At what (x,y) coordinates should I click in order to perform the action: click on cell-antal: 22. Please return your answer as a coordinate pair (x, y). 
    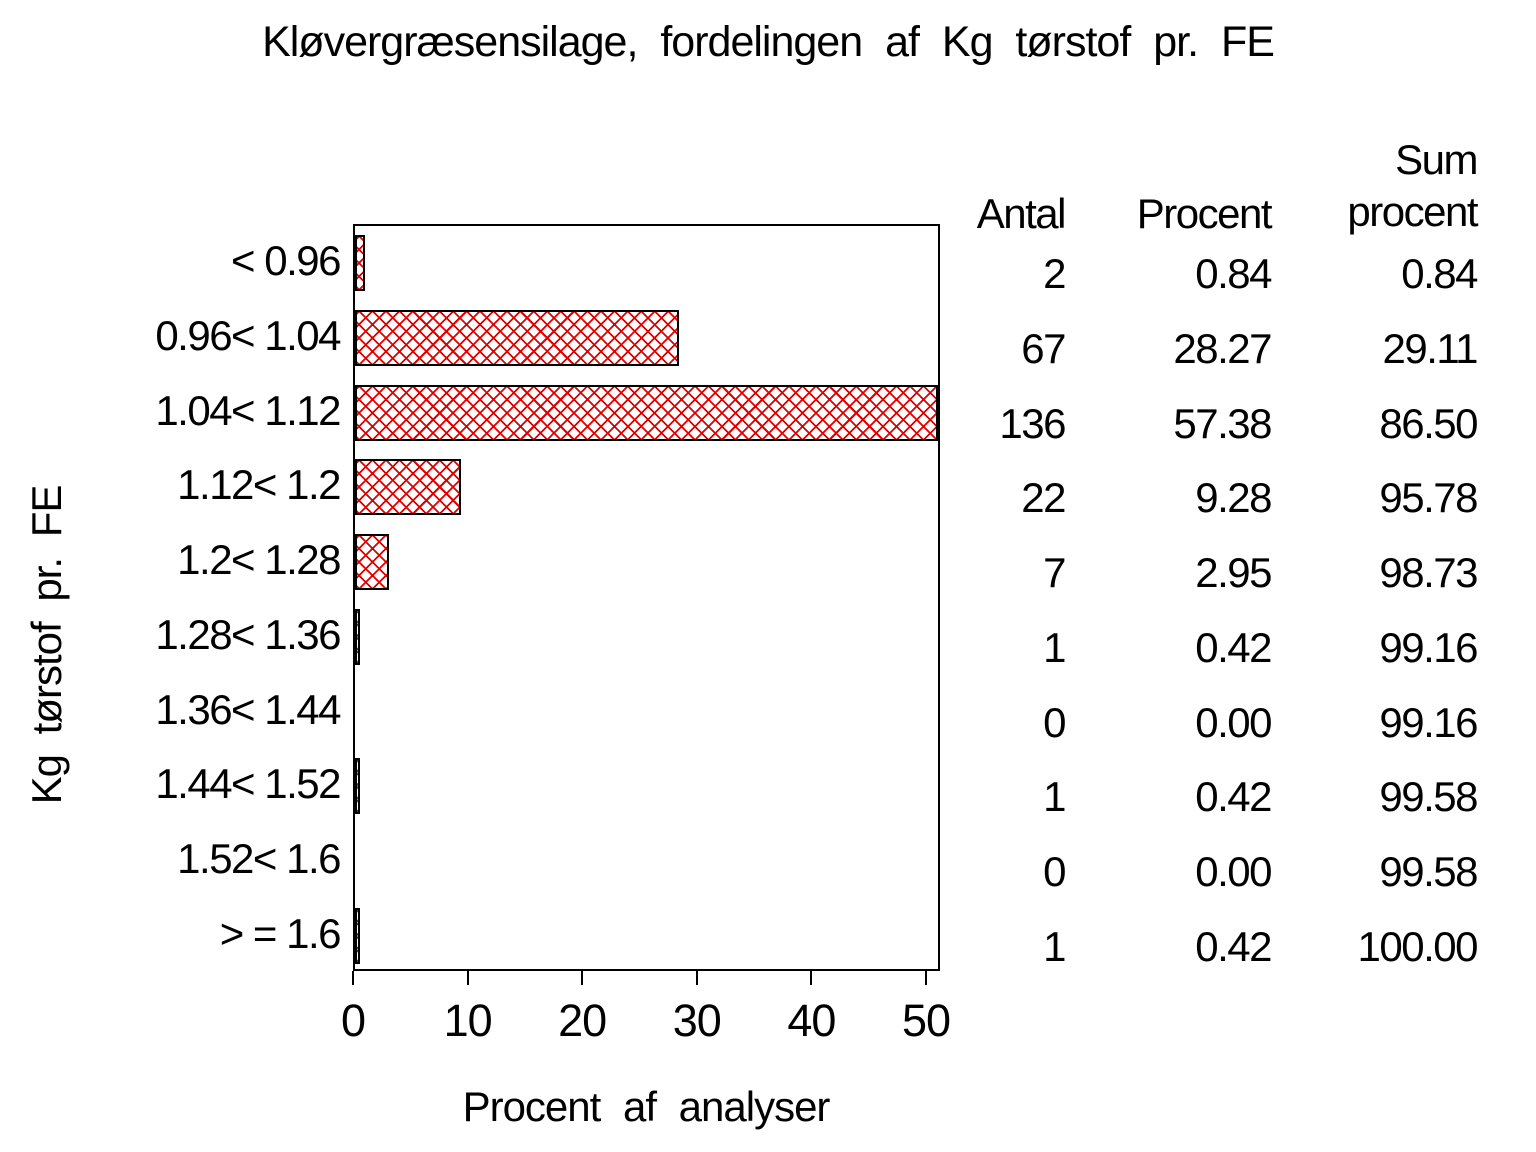
    Looking at the image, I should click on (1043, 498).